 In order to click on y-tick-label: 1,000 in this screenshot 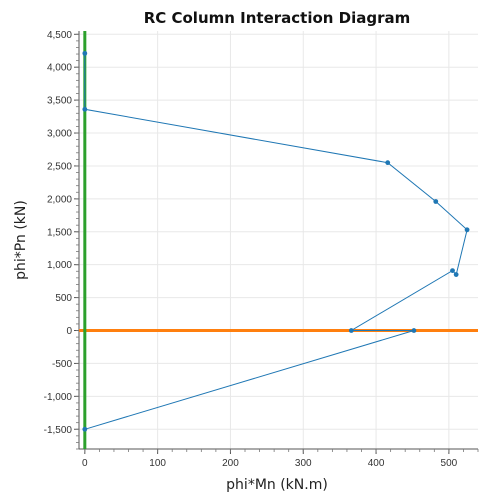, I will do `click(59, 265)`.